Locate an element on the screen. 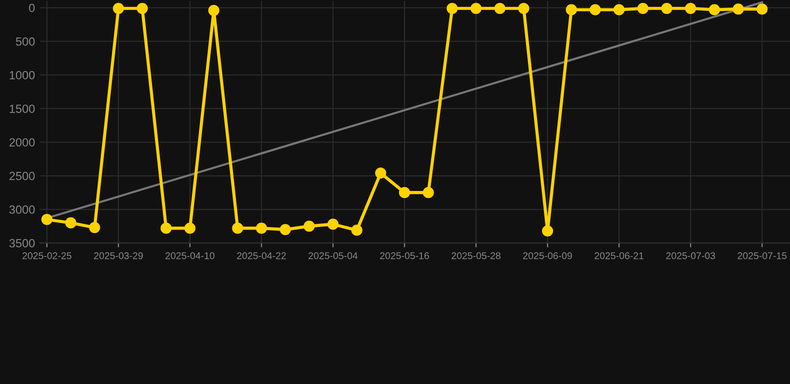 This screenshot has width=790, height=384. x-tick-label: 2025-04-10 is located at coordinates (190, 256).